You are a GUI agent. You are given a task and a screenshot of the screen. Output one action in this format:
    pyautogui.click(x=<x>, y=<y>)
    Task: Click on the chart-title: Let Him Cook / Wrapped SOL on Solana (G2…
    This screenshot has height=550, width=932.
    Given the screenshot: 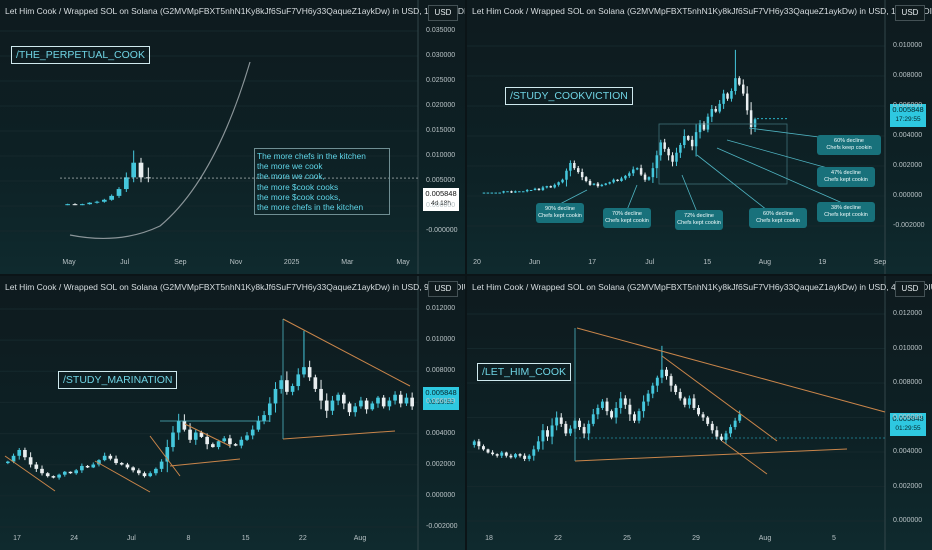 What is the action you would take?
    pyautogui.click(x=235, y=11)
    